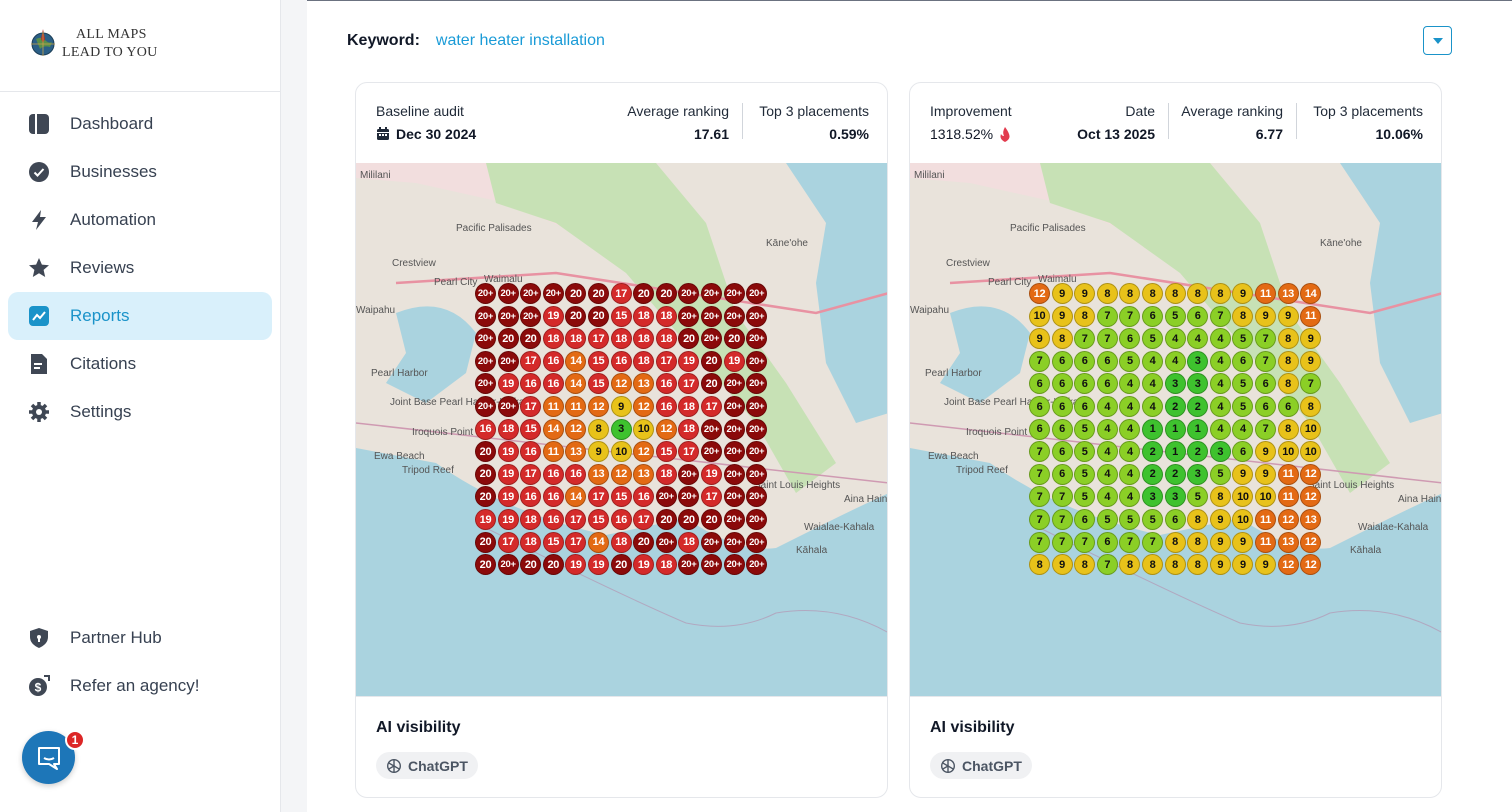 The width and height of the screenshot is (1512, 812). What do you see at coordinates (1152, 497) in the screenshot?
I see `rank-pin: 3` at bounding box center [1152, 497].